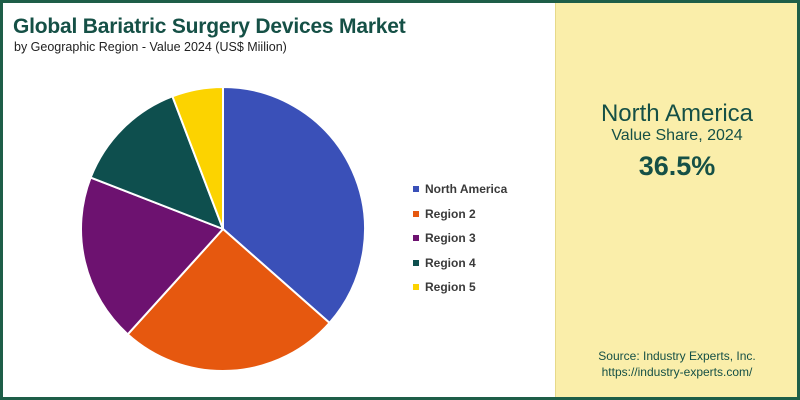  I want to click on legend-item: Region 2, so click(460, 214).